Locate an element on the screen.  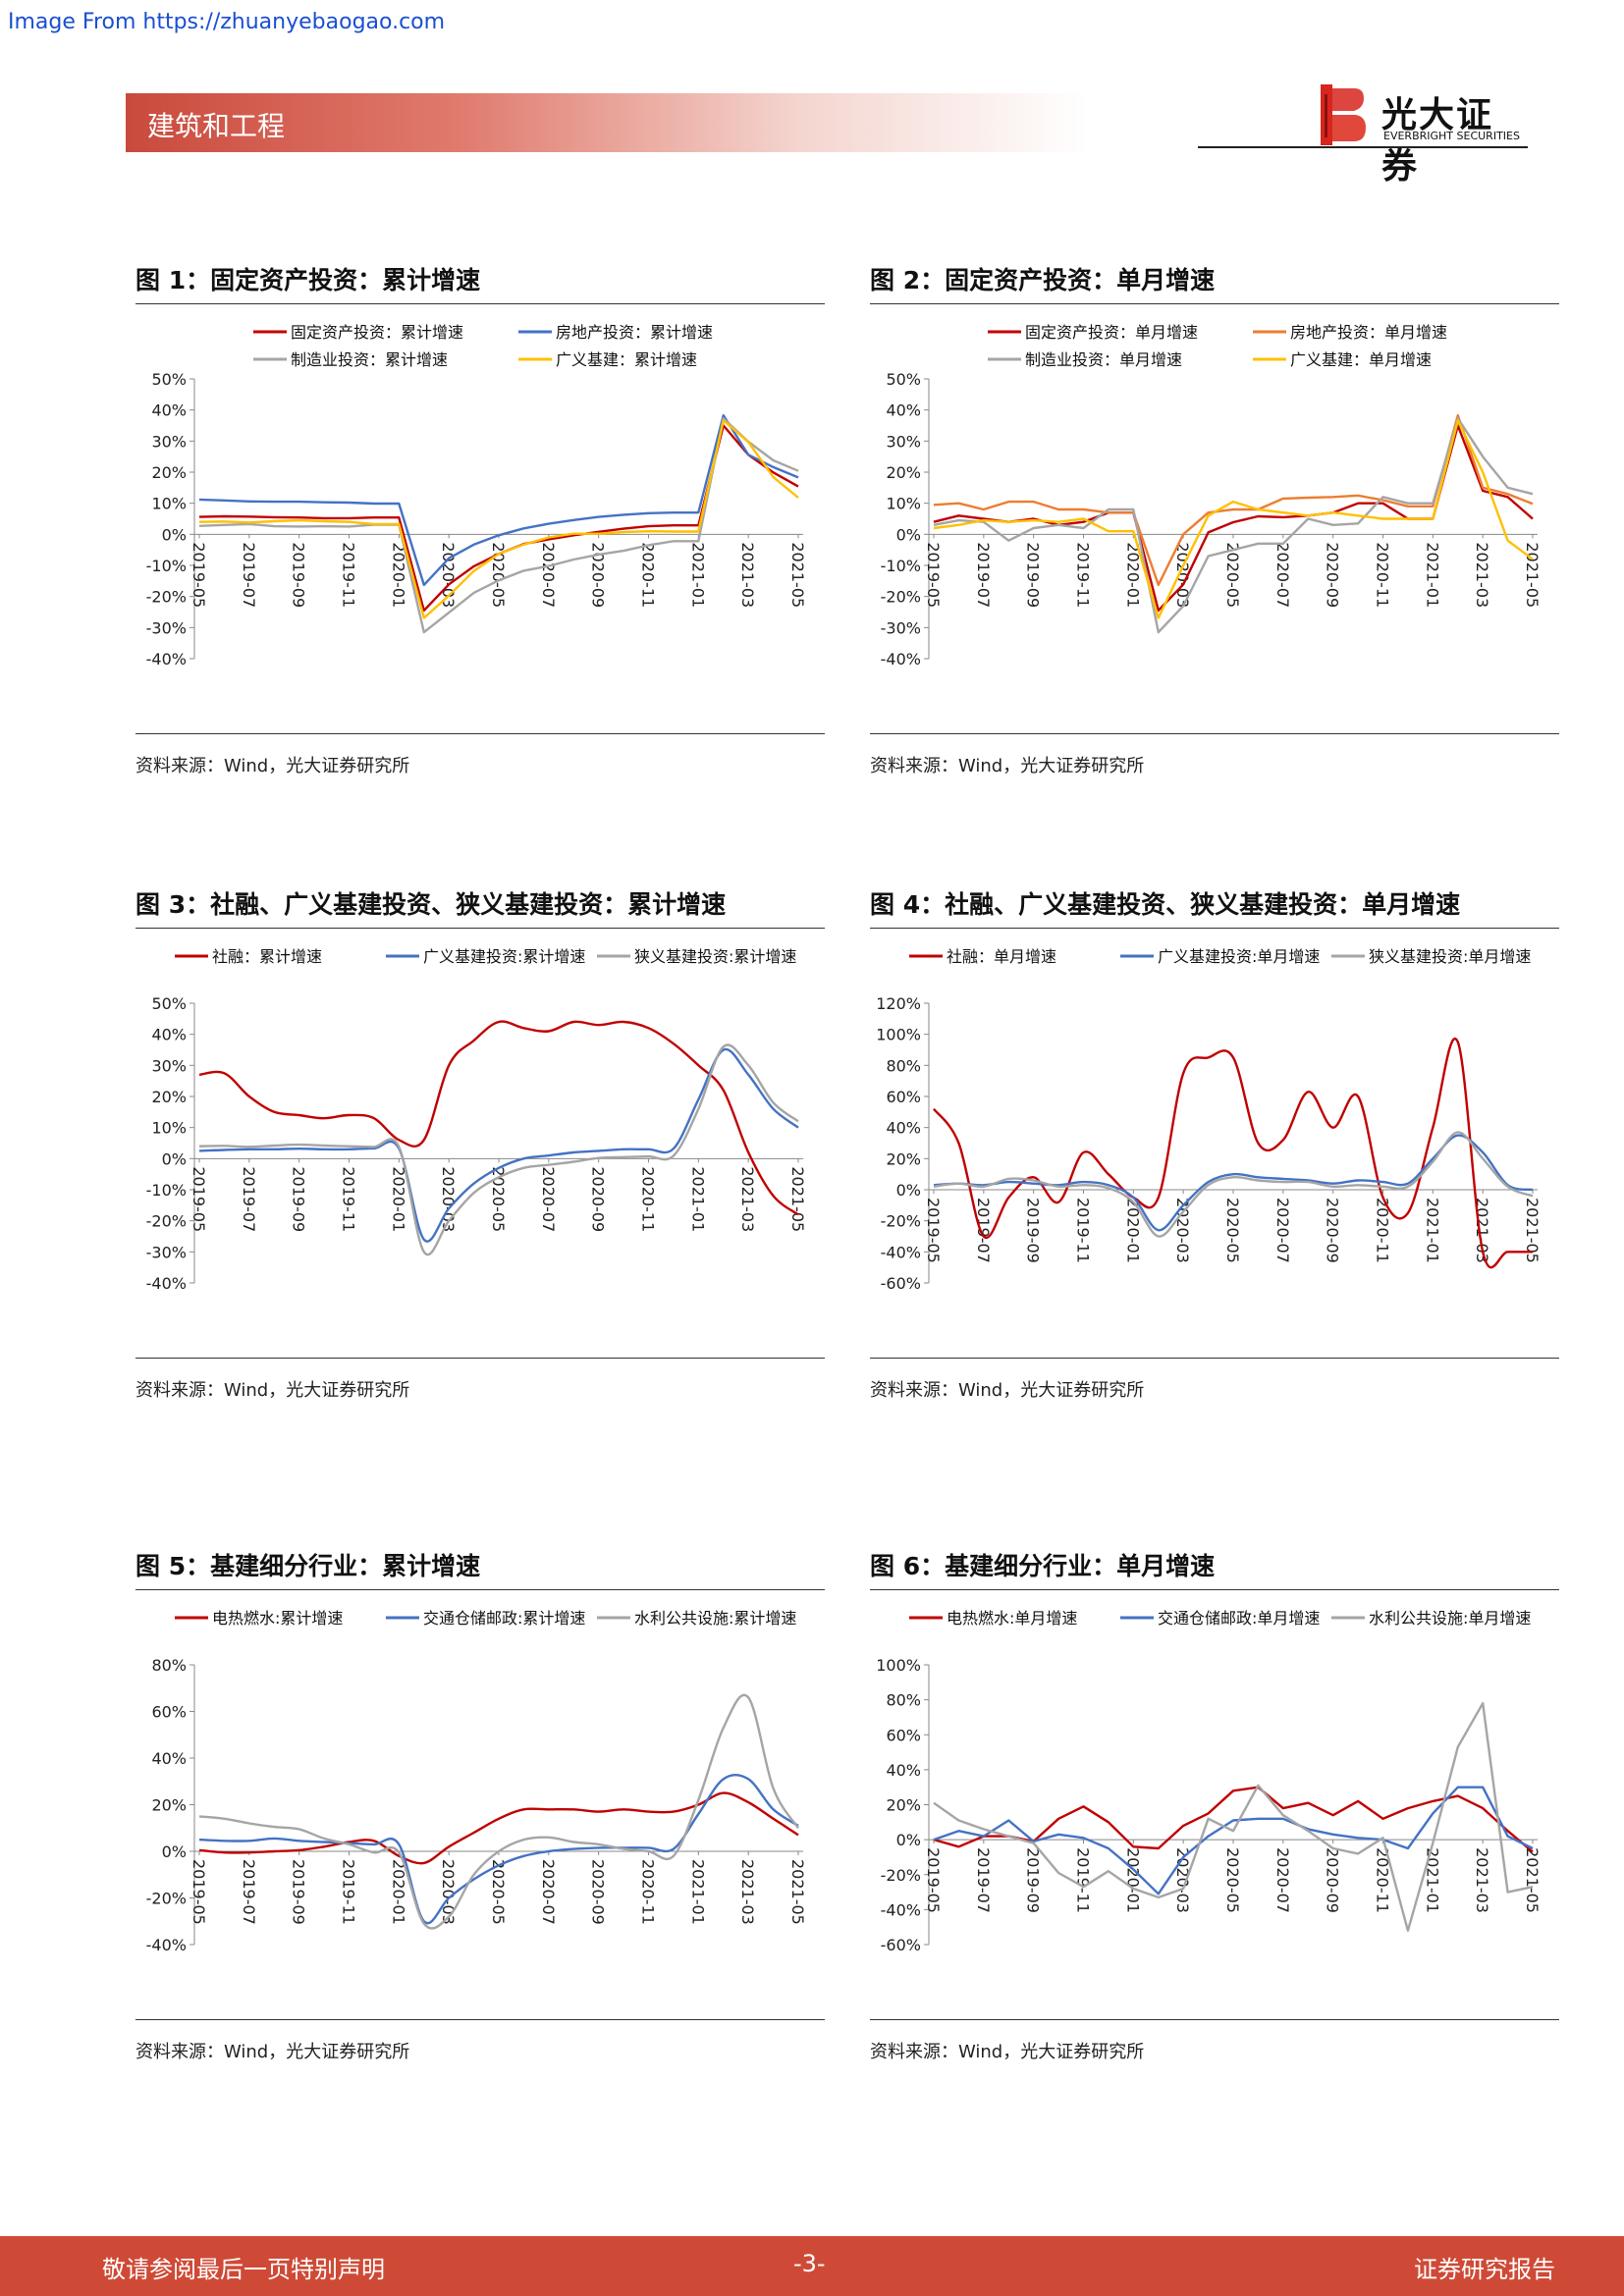
legend-label: 电热燃水:单月增速 is located at coordinates (1012, 1618).